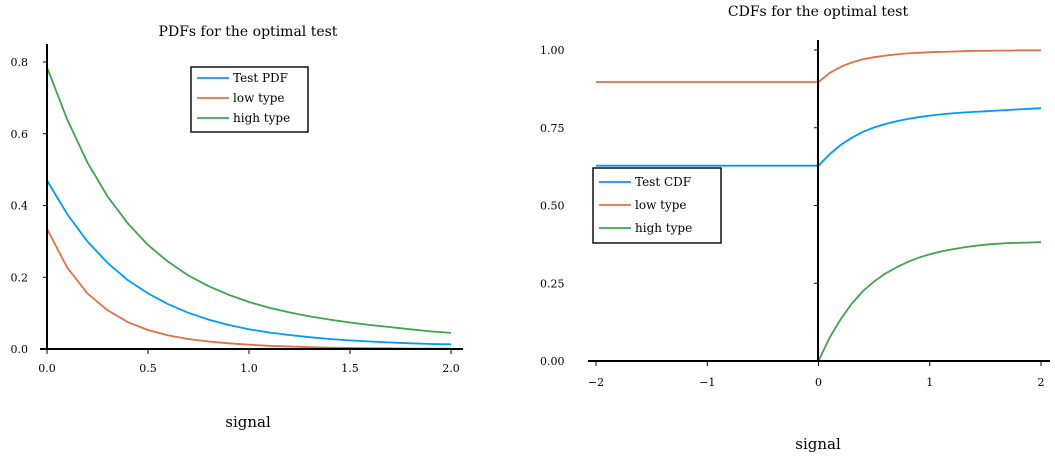  What do you see at coordinates (259, 98) in the screenshot?
I see `pdf-legend-label-low-type: low type` at bounding box center [259, 98].